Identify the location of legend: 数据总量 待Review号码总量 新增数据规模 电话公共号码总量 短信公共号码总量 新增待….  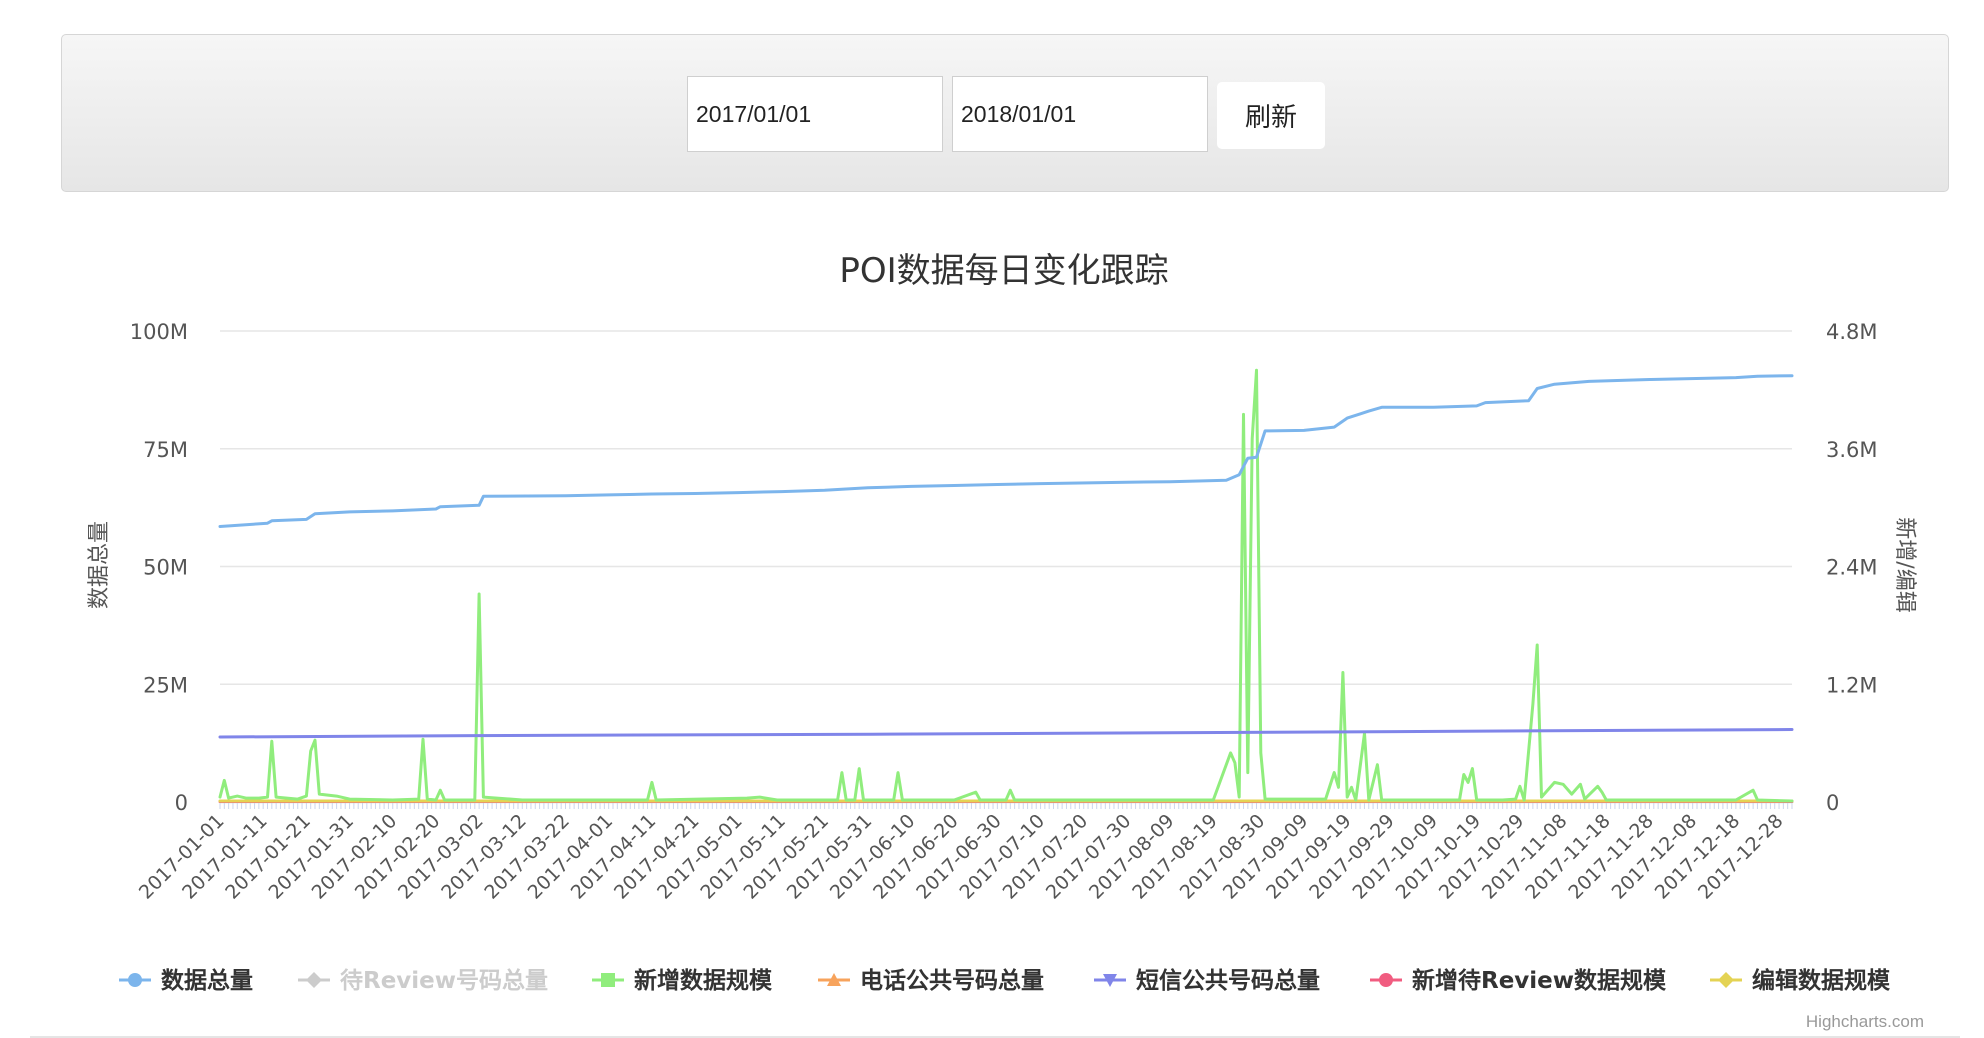
(1005, 980).